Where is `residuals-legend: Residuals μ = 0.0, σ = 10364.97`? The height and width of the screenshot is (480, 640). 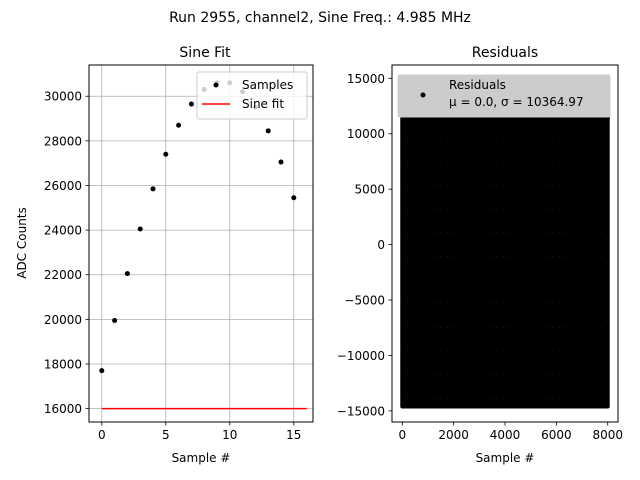 residuals-legend: Residuals μ = 0.0, σ = 10364.97 is located at coordinates (504, 96).